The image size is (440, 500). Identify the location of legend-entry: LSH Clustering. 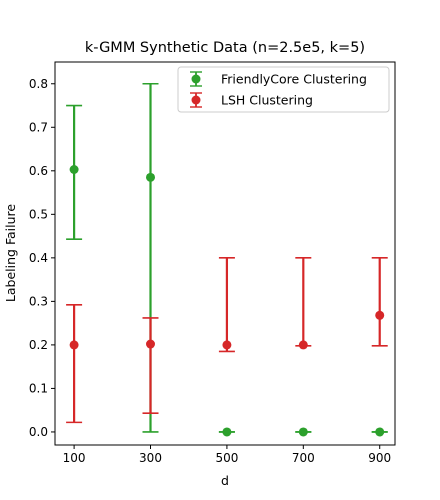
(251, 100).